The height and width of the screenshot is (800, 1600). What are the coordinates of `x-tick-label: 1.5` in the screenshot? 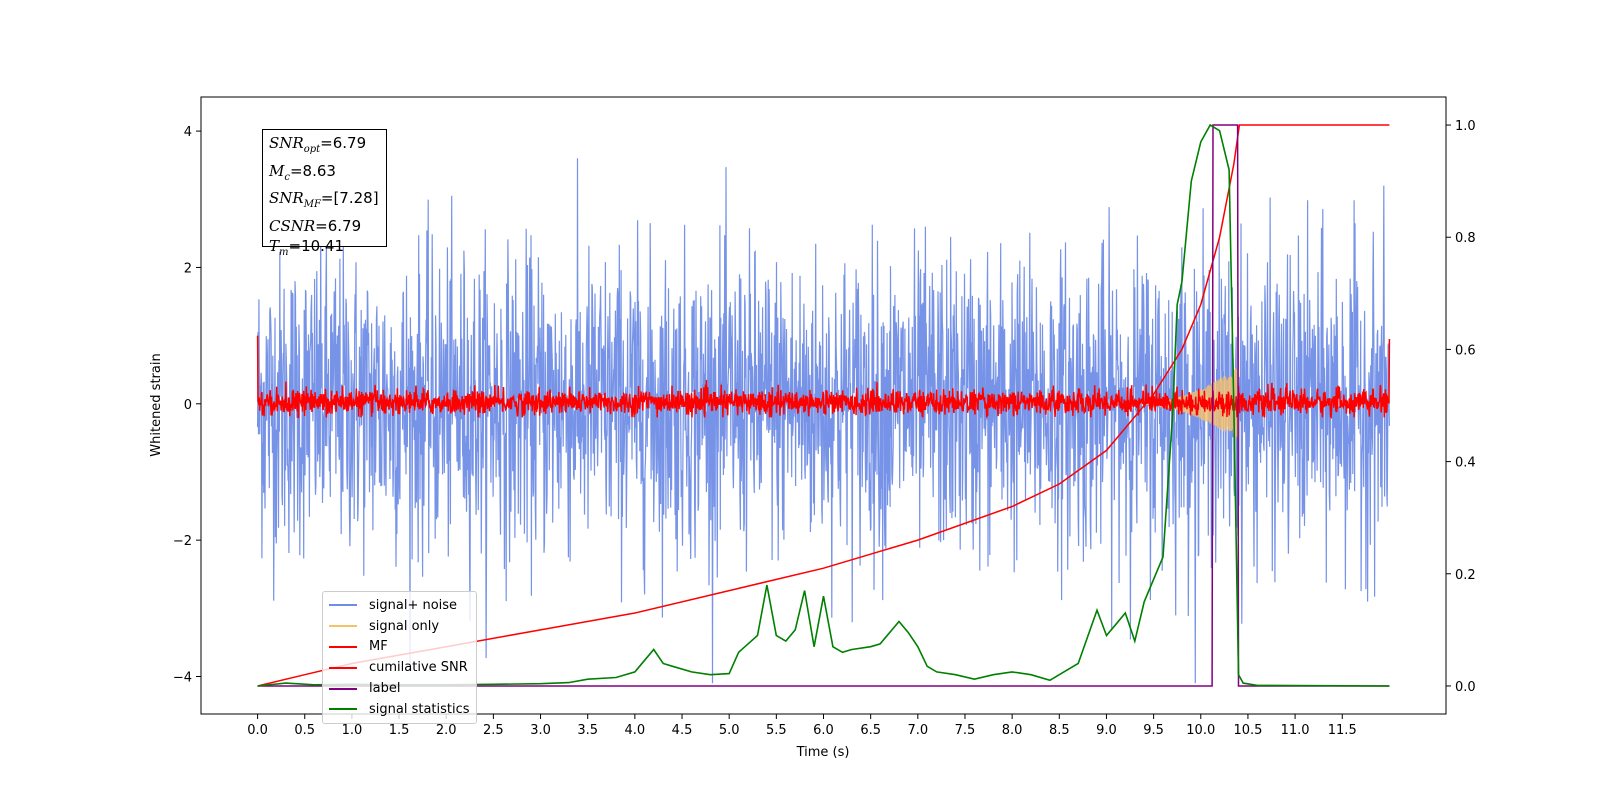 It's located at (399, 730).